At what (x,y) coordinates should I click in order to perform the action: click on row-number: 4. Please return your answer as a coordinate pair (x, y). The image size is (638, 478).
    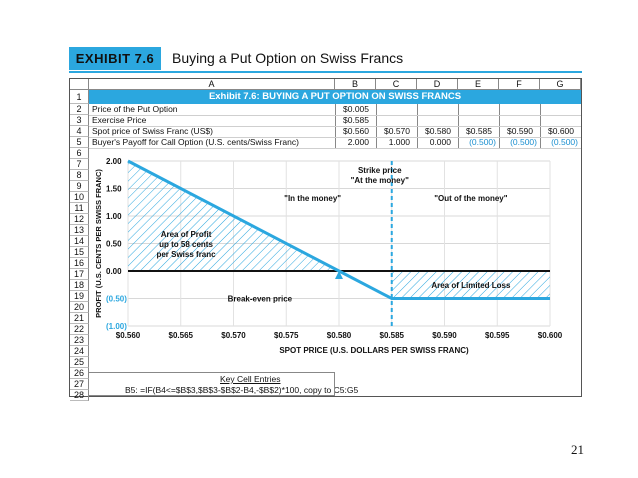
    Looking at the image, I should click on (79, 131).